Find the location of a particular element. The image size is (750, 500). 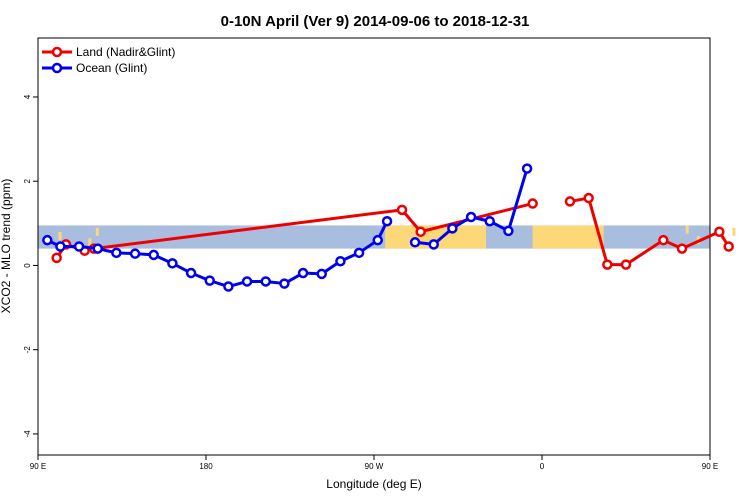

legend-label-land: Land (Nadir&Glint) is located at coordinates (125, 52).